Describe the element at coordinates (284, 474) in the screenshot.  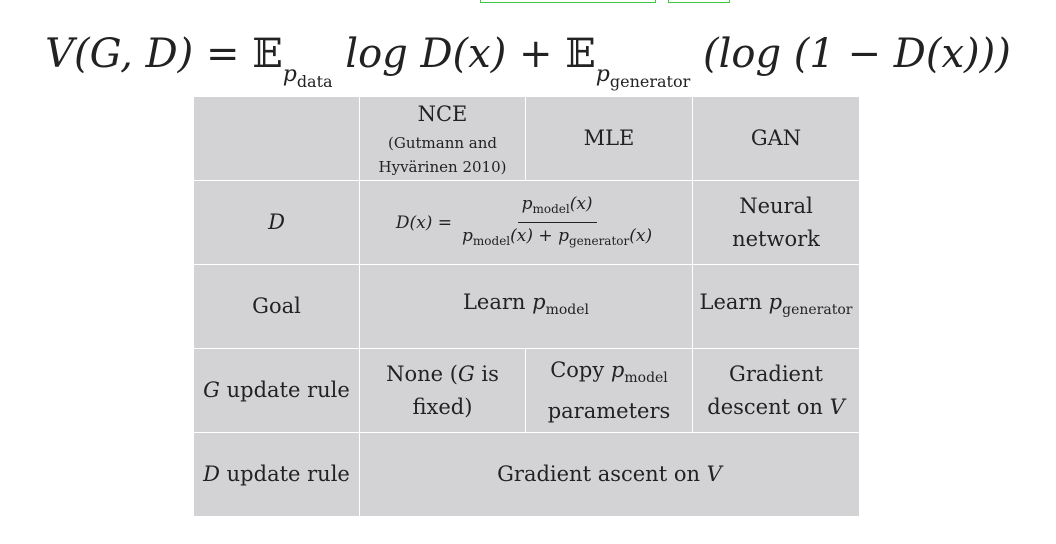
I see `d-update-text: update rule` at that location.